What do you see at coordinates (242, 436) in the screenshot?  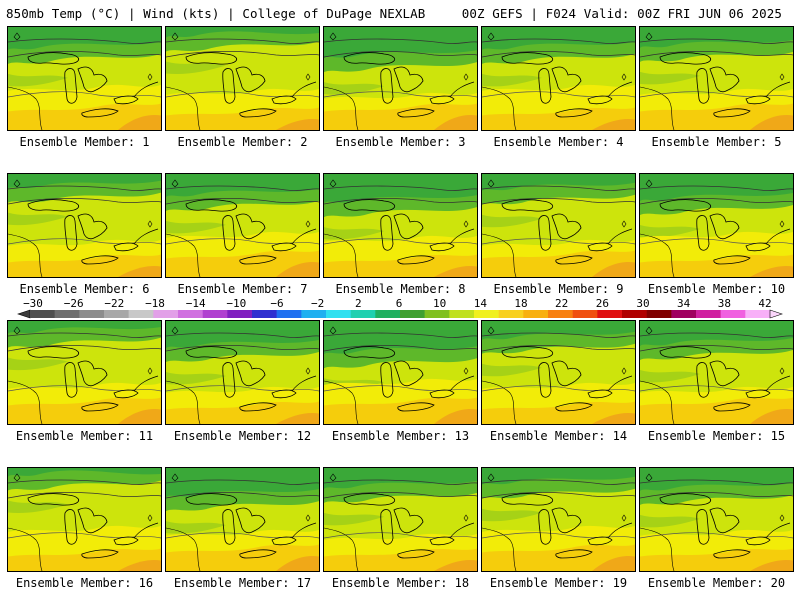 I see `ensemble-member-label: Ensemble Member: 12` at bounding box center [242, 436].